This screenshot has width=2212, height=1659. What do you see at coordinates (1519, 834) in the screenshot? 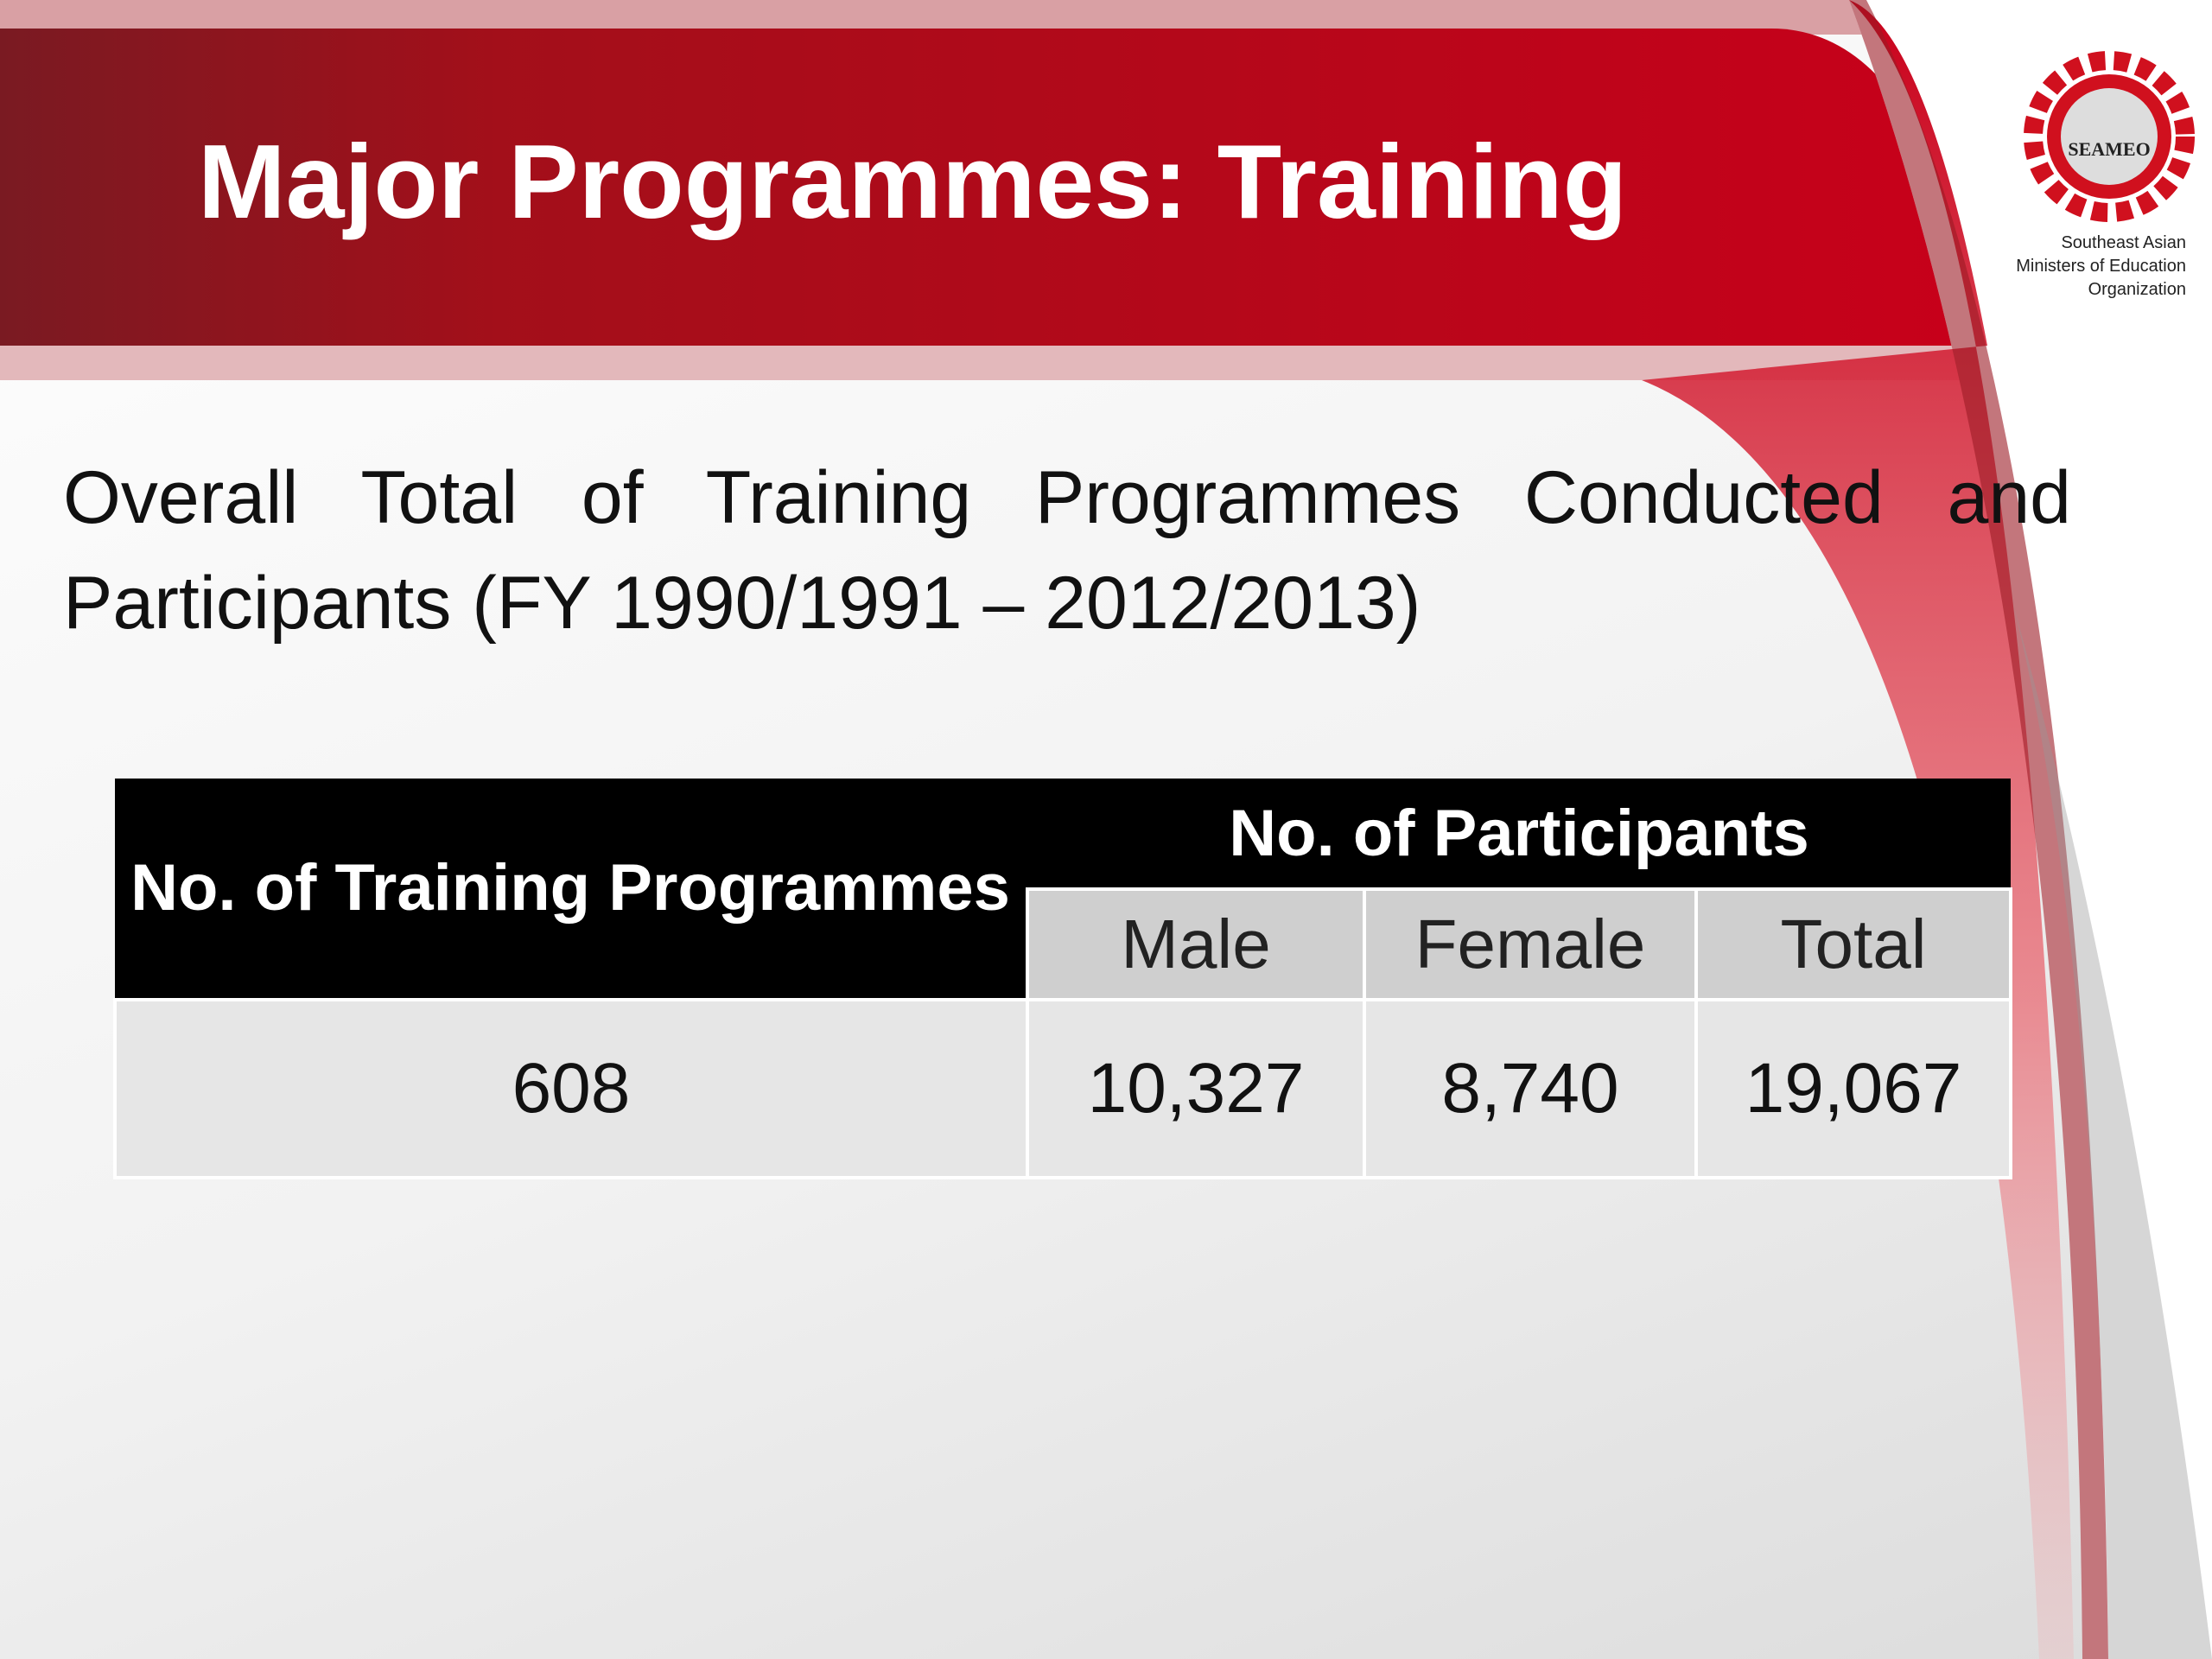
I see `header-cell: No. of Participants` at bounding box center [1519, 834].